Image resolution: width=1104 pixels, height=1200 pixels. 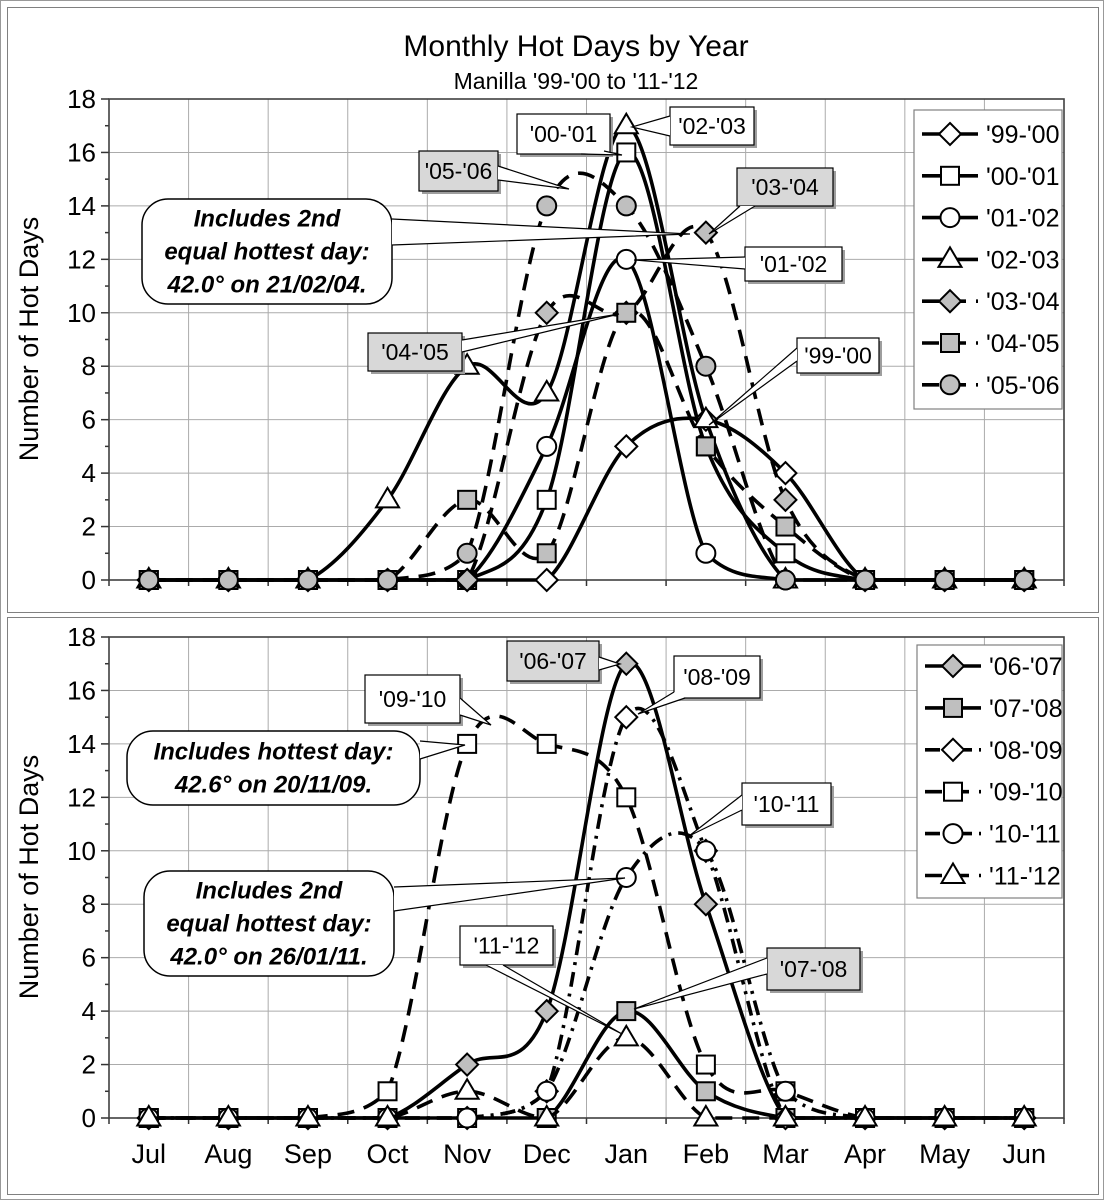 What do you see at coordinates (413, 699) in the screenshot?
I see `callout-label: '09-'10` at bounding box center [413, 699].